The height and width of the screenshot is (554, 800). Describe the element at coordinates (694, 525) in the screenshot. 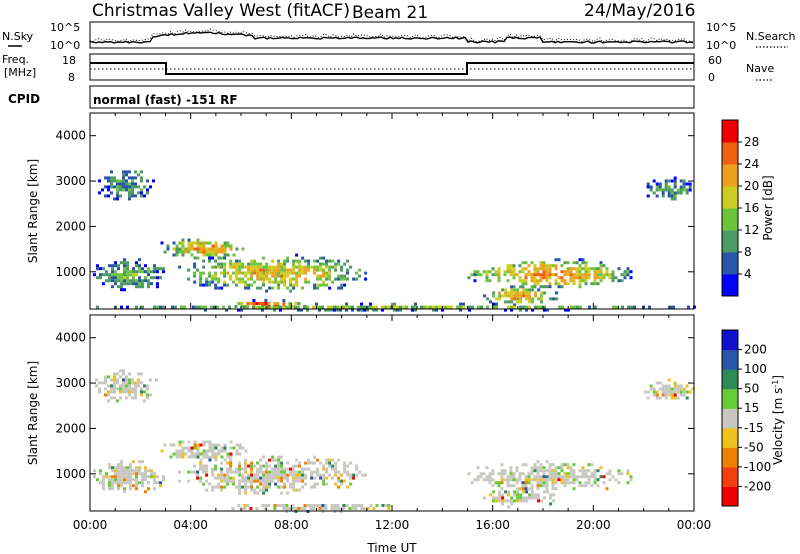

I see `x-tick-label: 00:00` at that location.